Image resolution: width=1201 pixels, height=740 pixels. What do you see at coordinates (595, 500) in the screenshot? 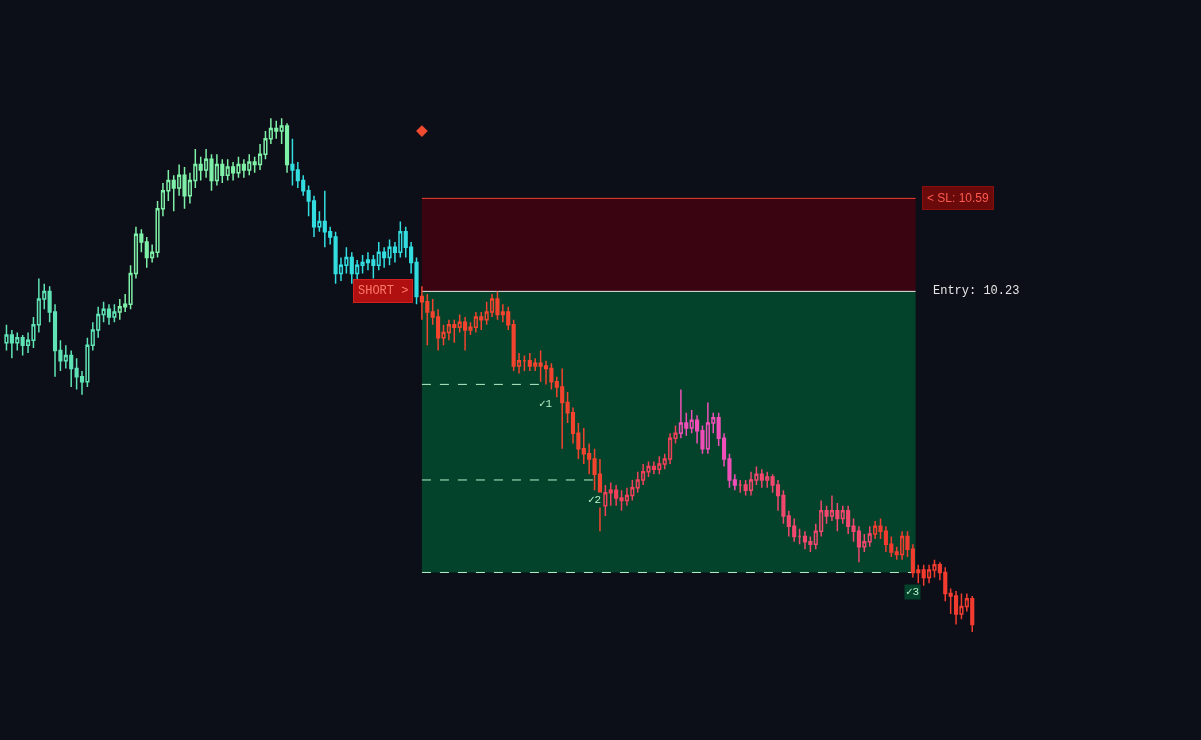
I see `ref-line-label: ✓2` at bounding box center [595, 500].